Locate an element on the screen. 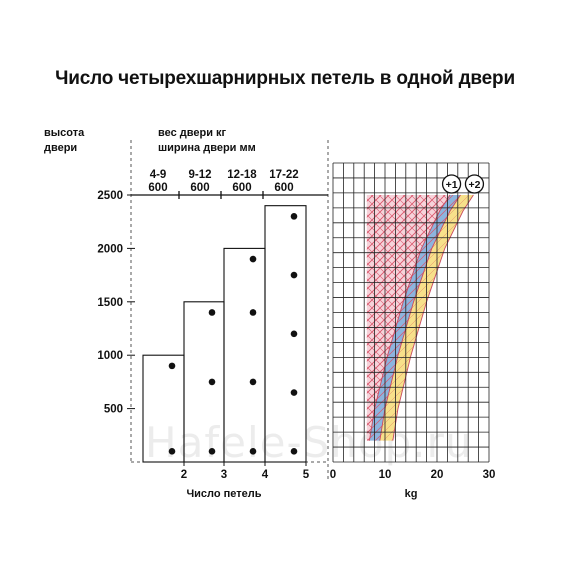  x-axis-label: Число петель is located at coordinates (223, 494).